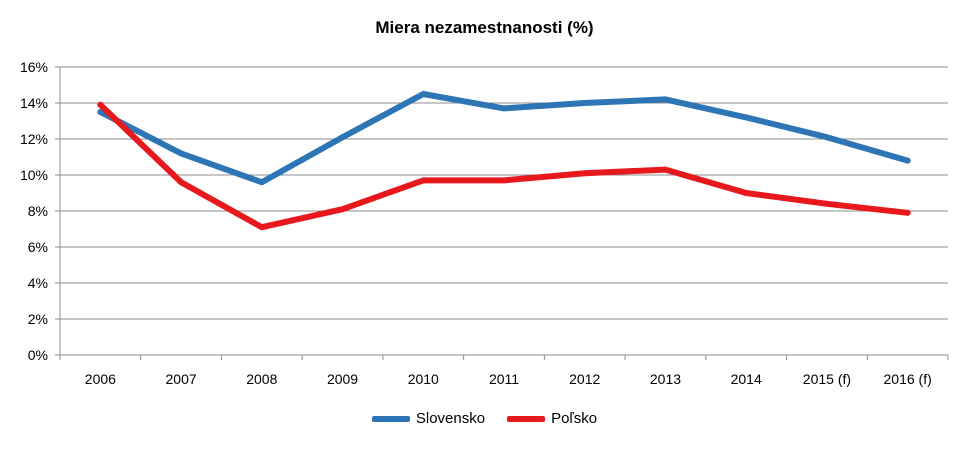  I want to click on y-tick-label: 0%, so click(38, 355).